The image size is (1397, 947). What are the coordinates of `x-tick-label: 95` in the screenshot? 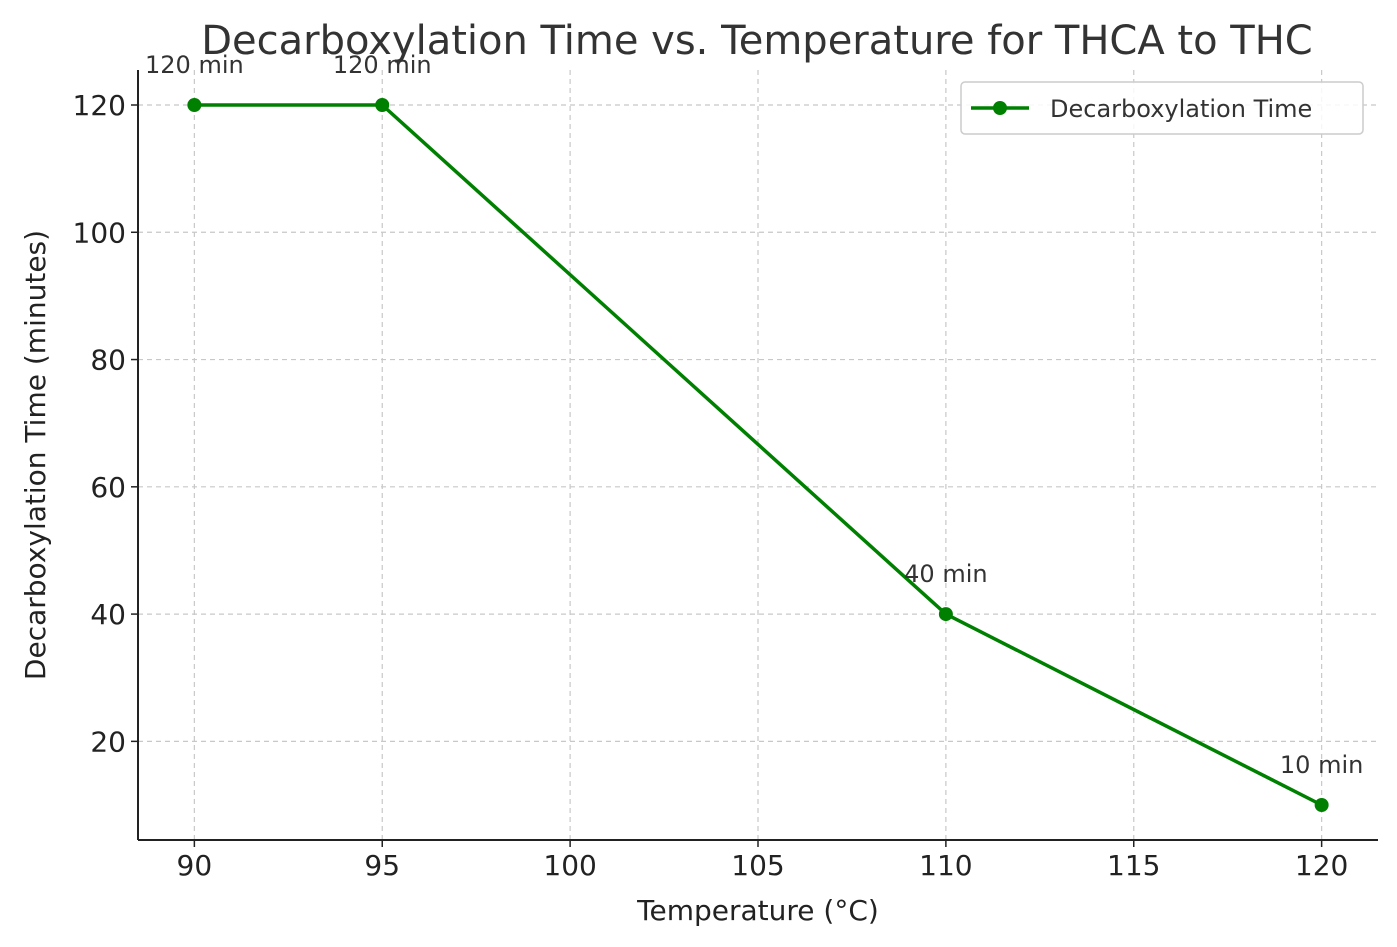 It's located at (382, 865).